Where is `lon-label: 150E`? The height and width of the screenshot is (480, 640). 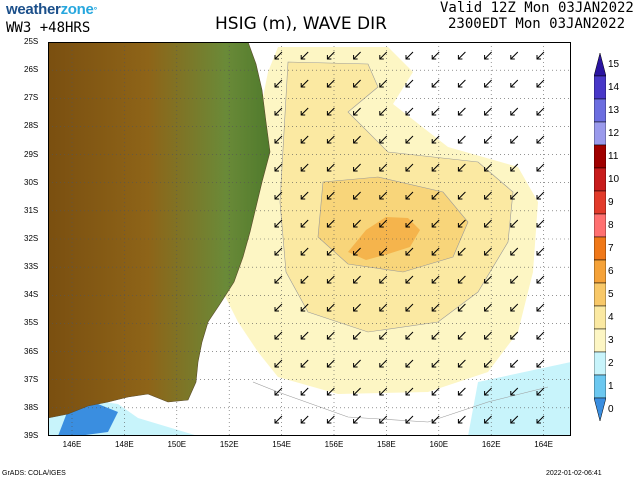
lon-label: 150E is located at coordinates (177, 444).